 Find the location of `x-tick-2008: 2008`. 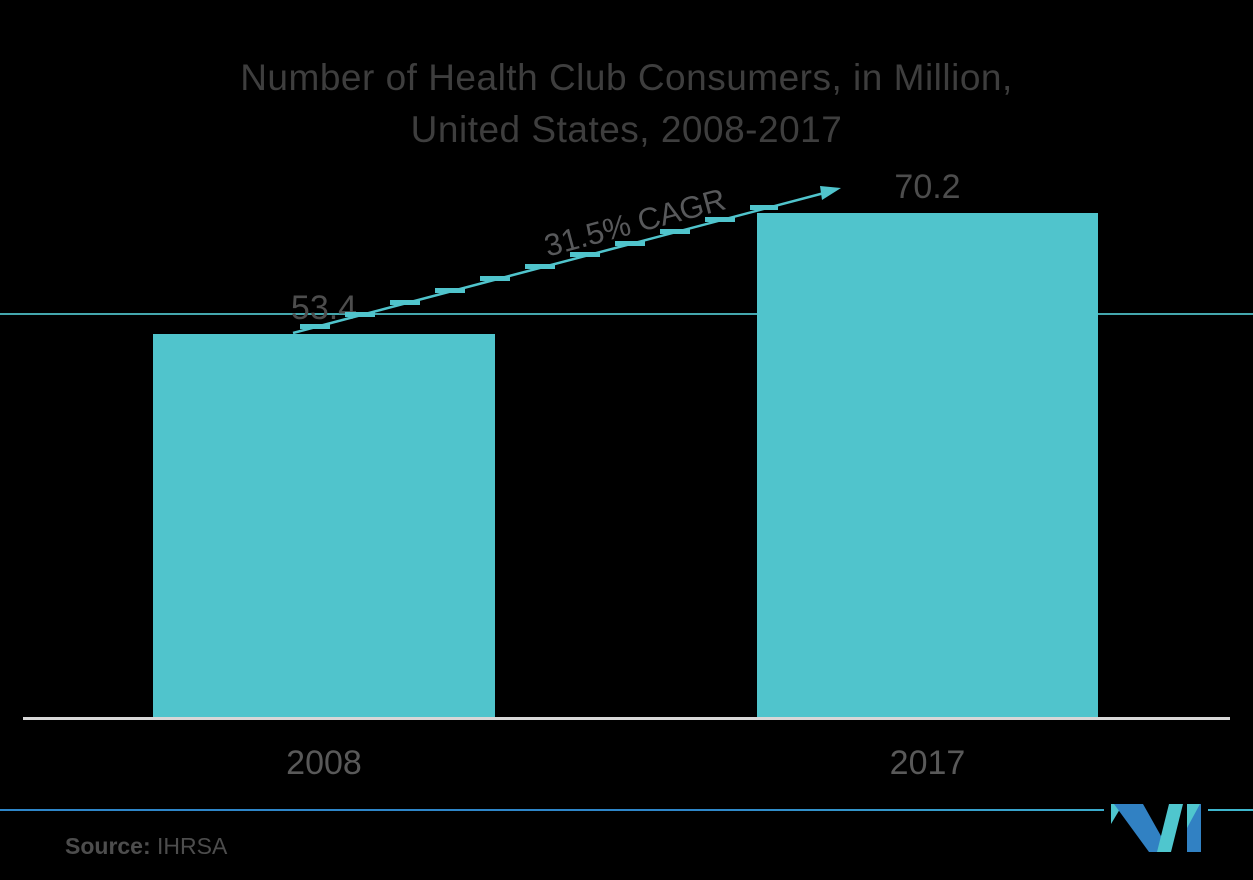

x-tick-2008: 2008 is located at coordinates (324, 763).